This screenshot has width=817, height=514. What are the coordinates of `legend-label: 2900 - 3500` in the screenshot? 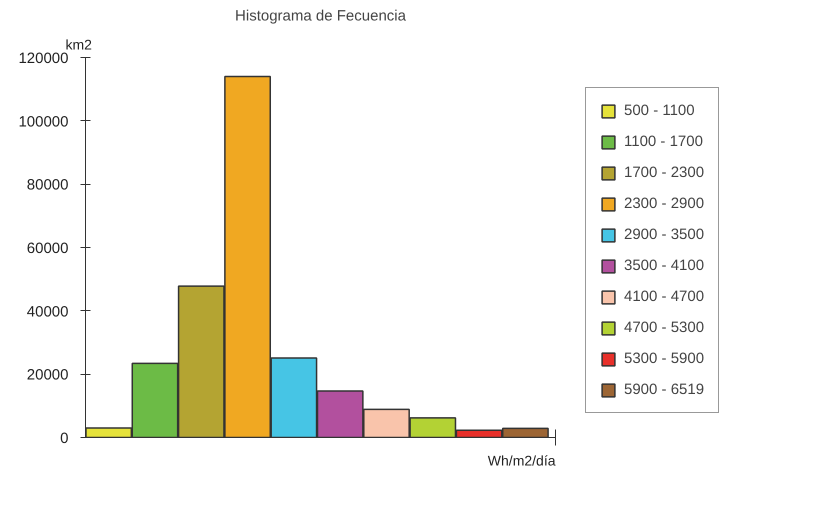 It's located at (664, 234).